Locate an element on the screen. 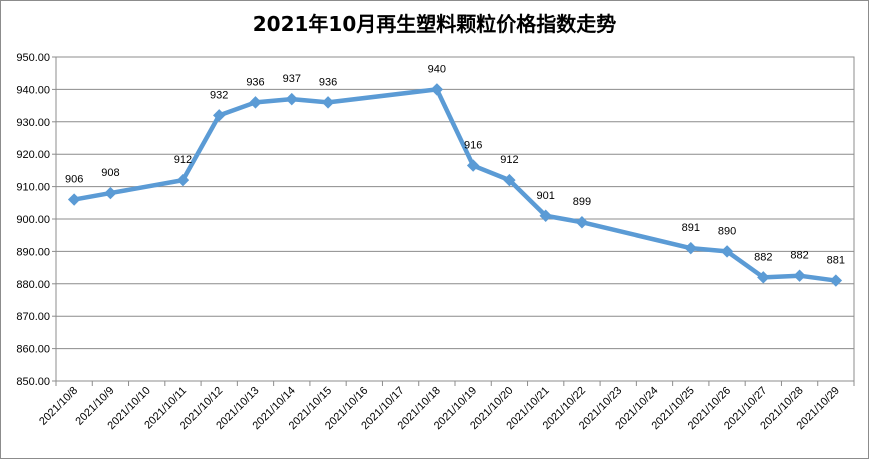  x-tick-label: 2021/10/8 is located at coordinates (58, 406).